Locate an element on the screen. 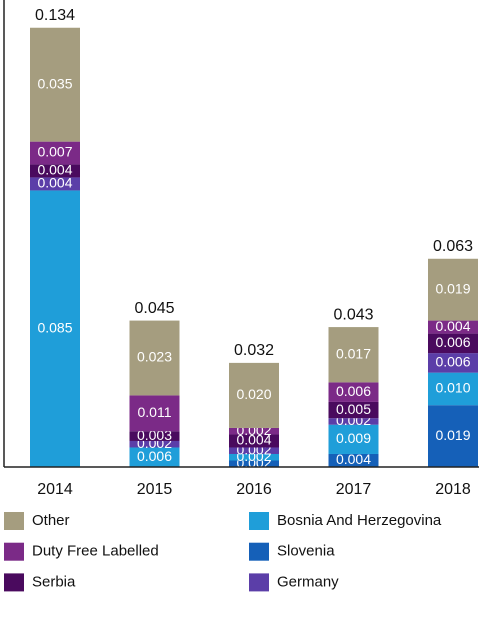  value-label: 0.023 is located at coordinates (154, 357).